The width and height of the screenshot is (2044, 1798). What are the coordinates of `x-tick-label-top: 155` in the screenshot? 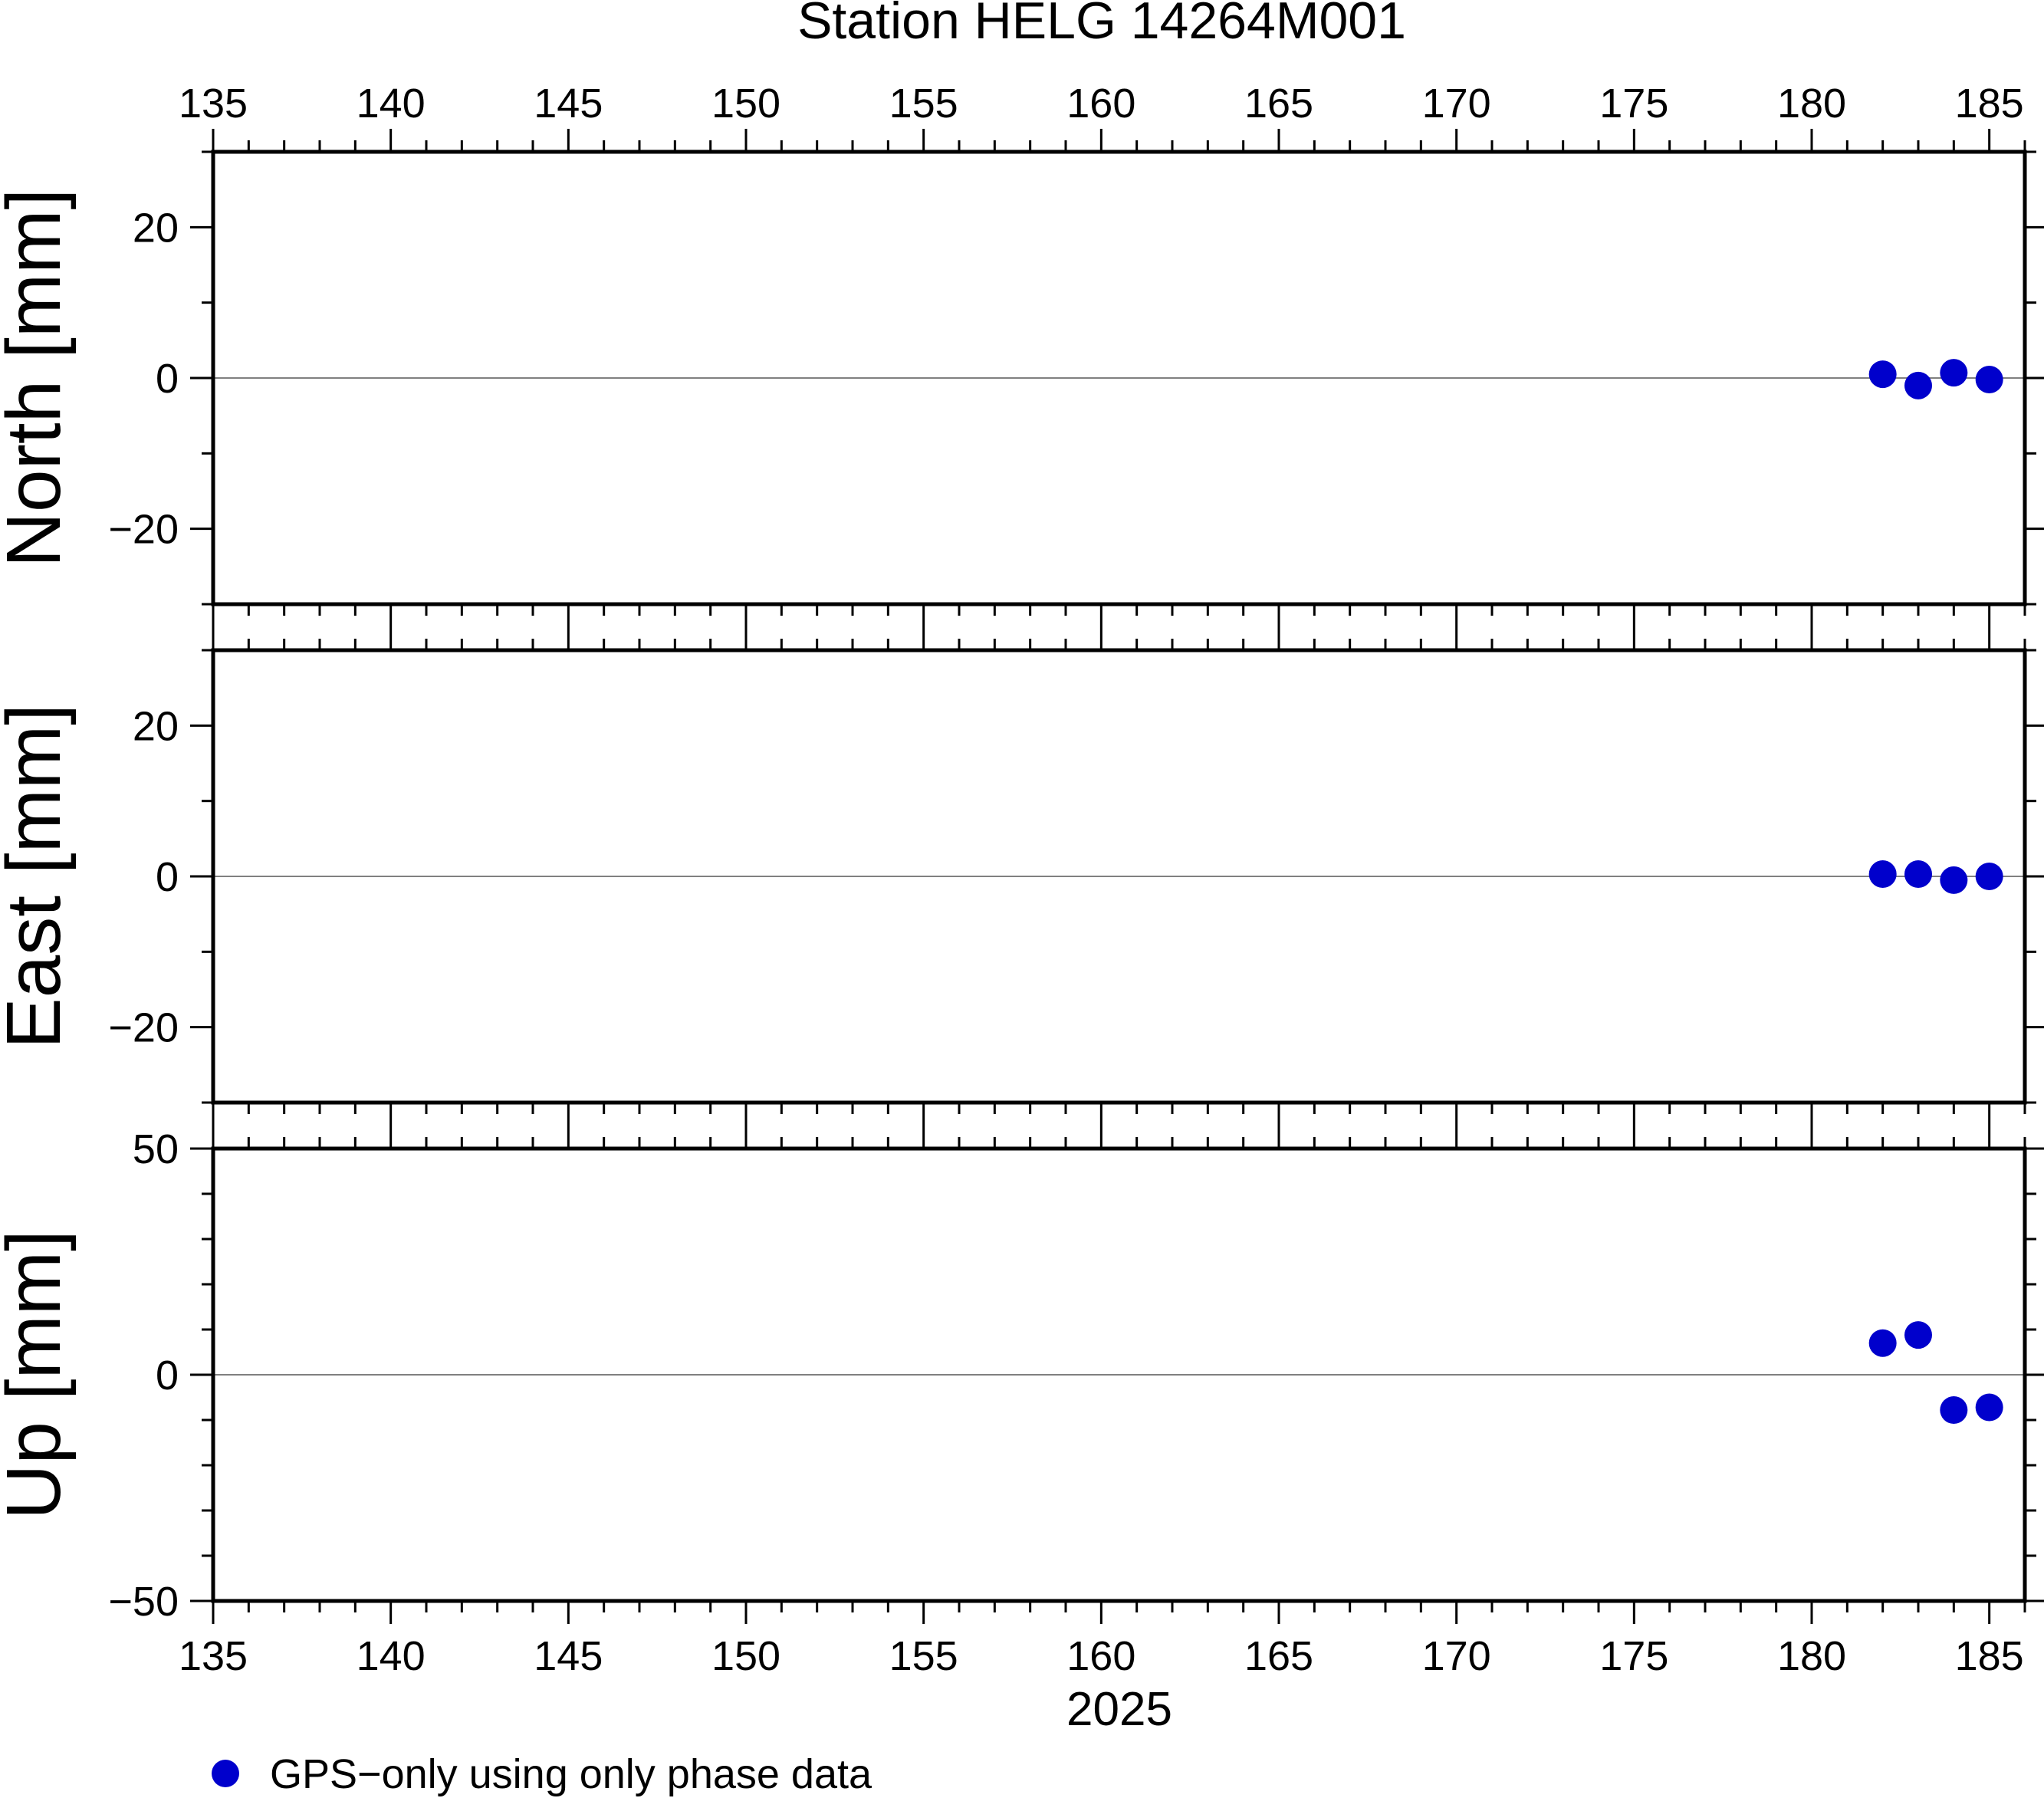 It's located at (924, 104).